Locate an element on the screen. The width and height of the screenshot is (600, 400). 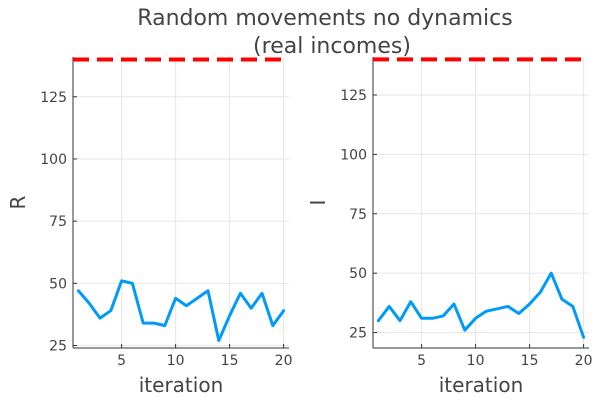
y-axis-label: I is located at coordinates (318, 203).